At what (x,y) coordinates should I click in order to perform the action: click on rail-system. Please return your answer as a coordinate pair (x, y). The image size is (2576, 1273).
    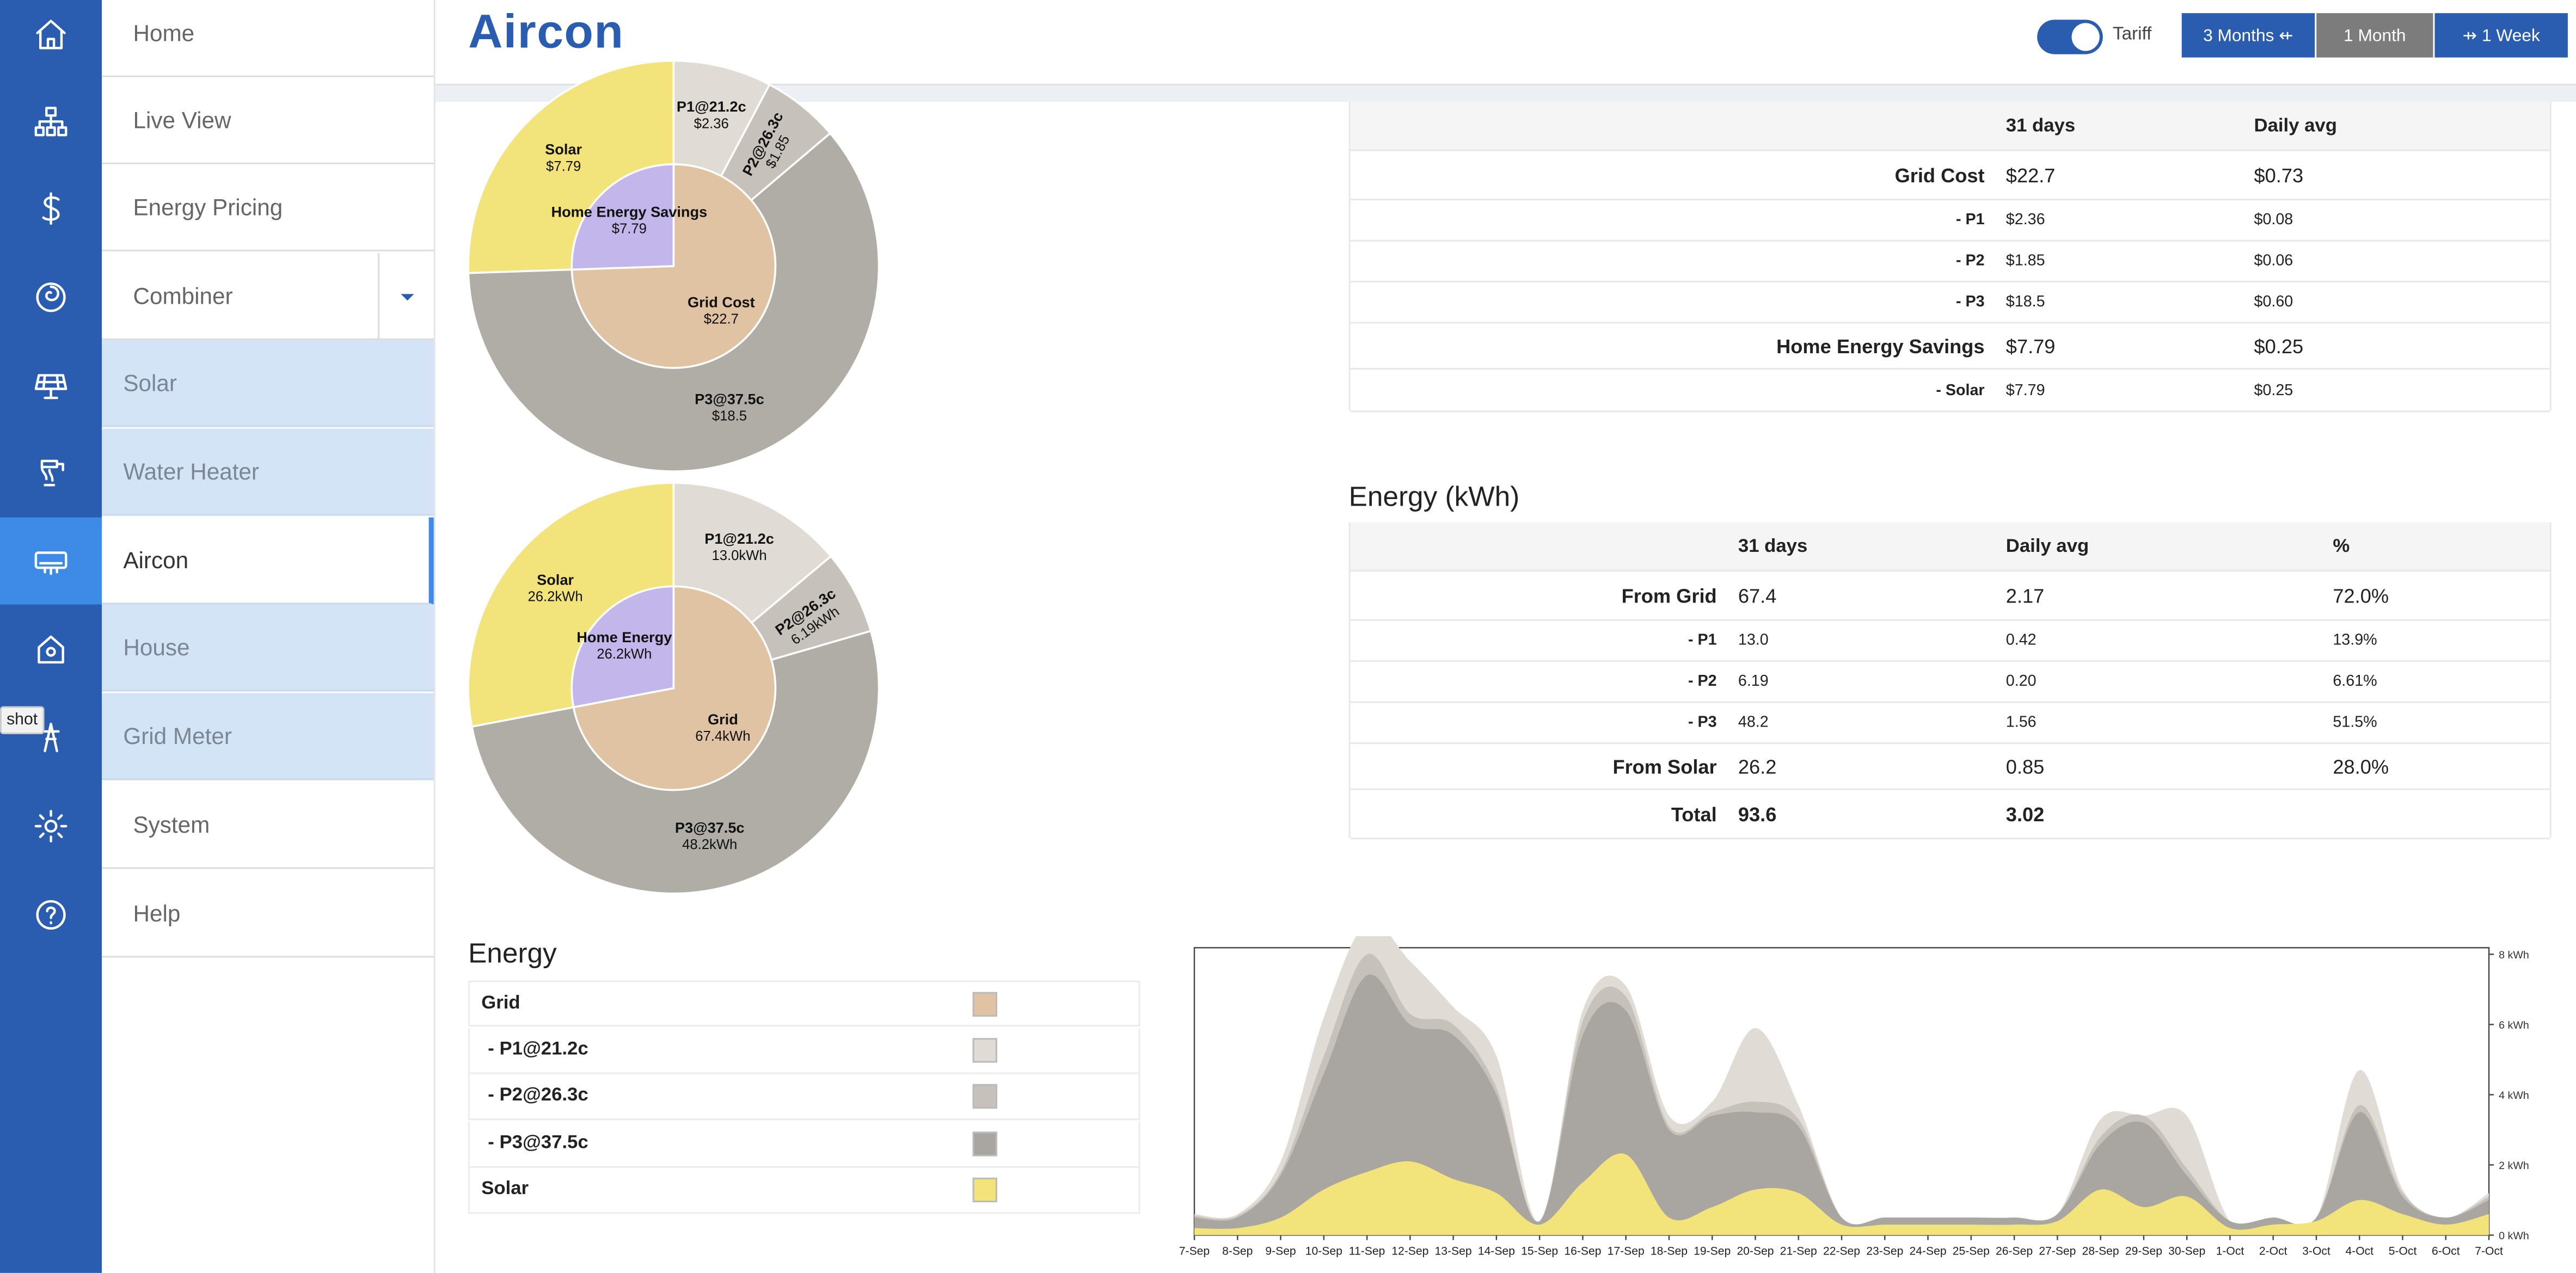
    Looking at the image, I should click on (51, 826).